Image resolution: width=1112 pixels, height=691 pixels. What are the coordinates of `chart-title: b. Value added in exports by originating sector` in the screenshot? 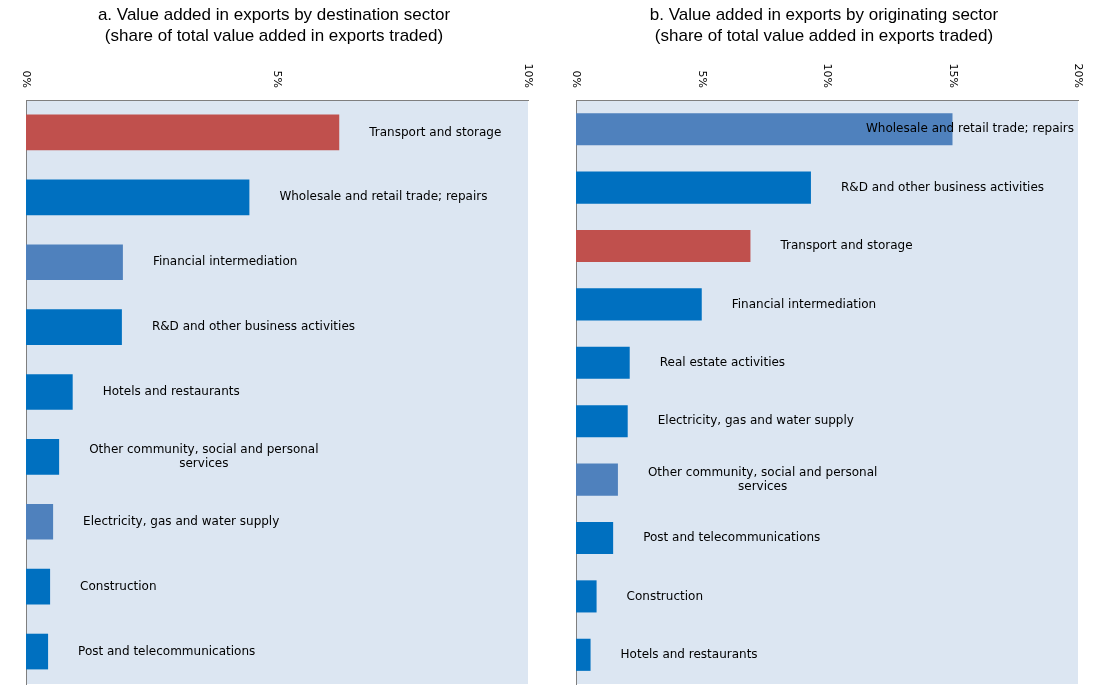 It's located at (824, 14).